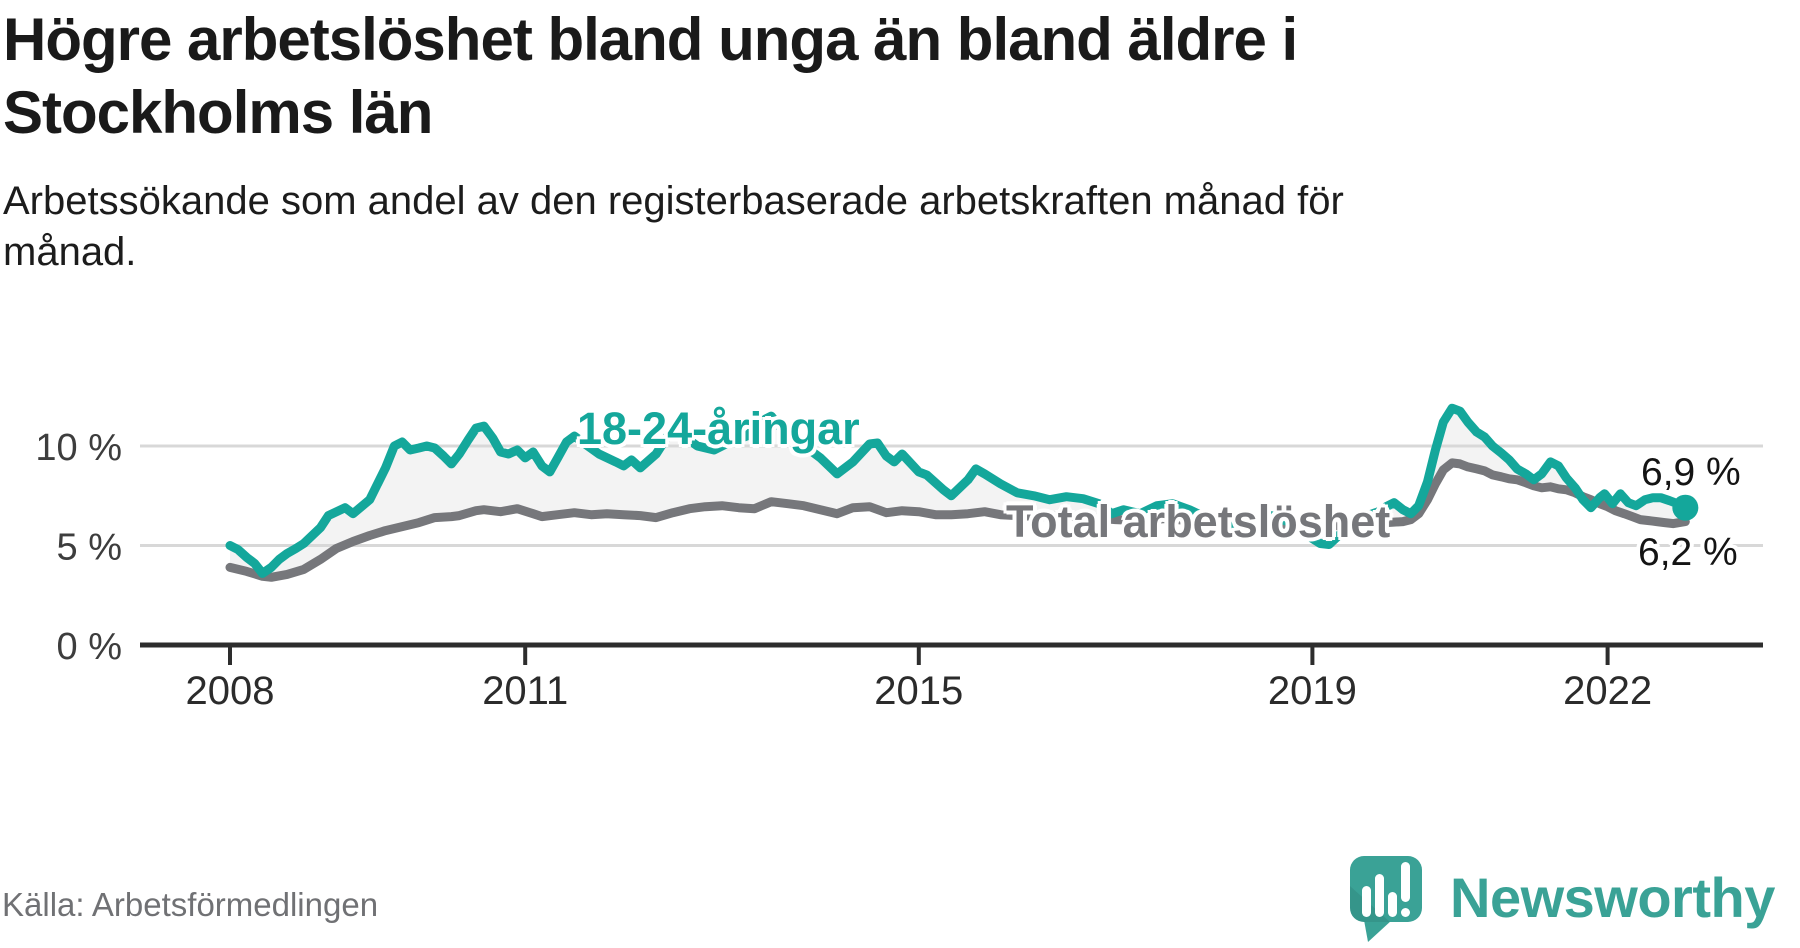 The image size is (1800, 948). What do you see at coordinates (89, 548) in the screenshot?
I see `y-tick-label: 5 %` at bounding box center [89, 548].